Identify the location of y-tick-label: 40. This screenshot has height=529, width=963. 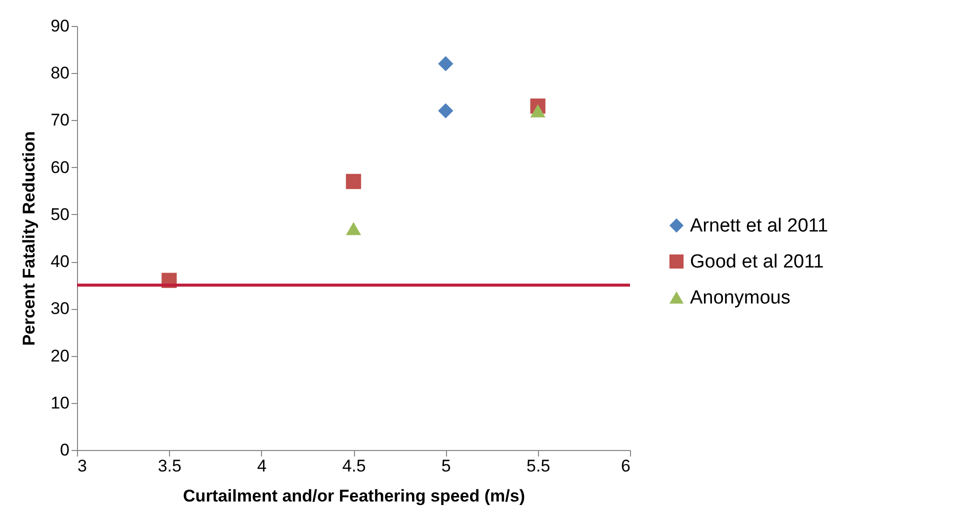
(60, 262).